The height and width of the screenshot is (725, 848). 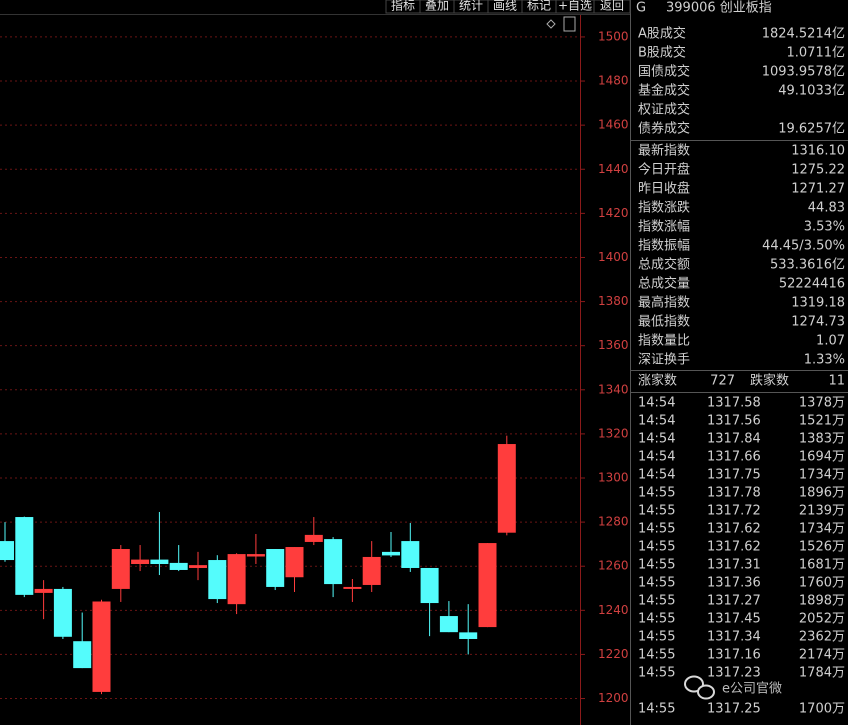 What do you see at coordinates (822, 565) in the screenshot?
I see `tick-volume: 1681万` at bounding box center [822, 565].